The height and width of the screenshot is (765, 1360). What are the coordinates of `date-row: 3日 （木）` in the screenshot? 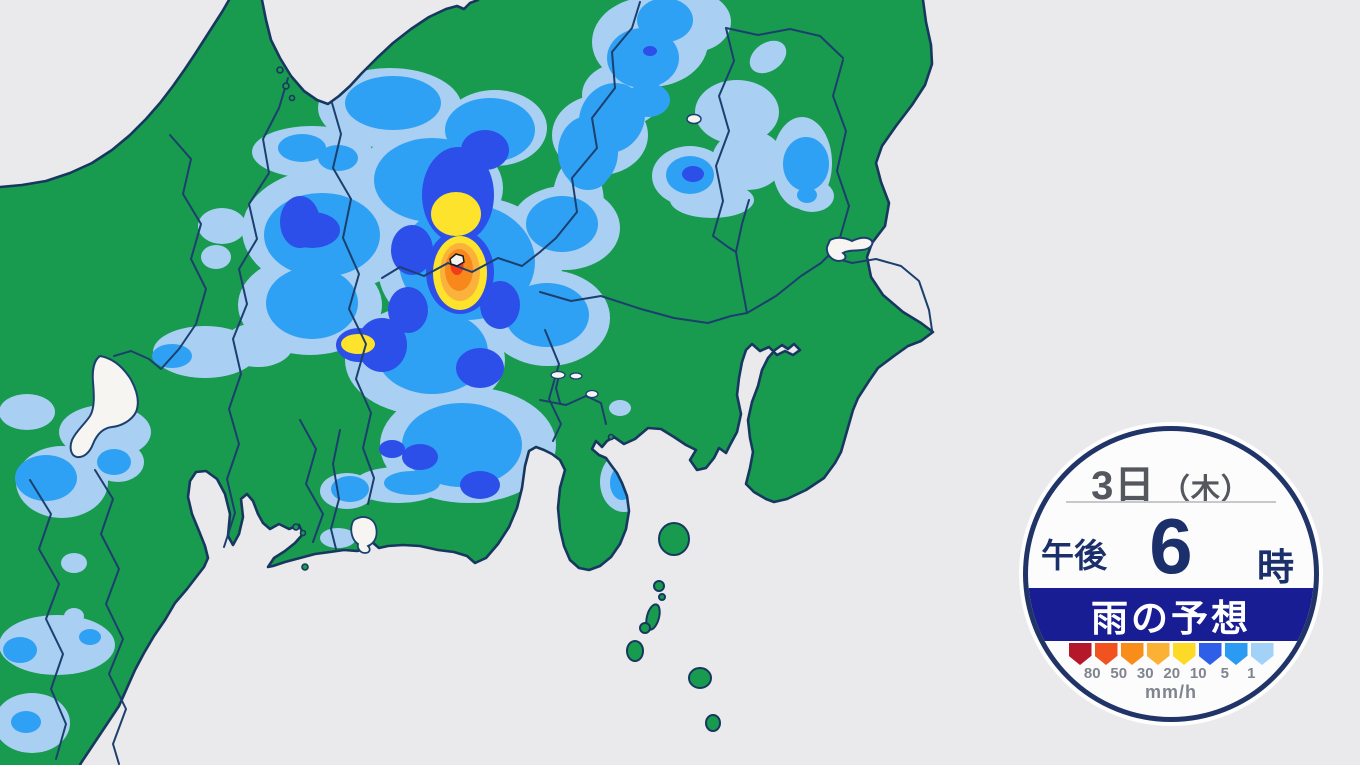 It's located at (1171, 482).